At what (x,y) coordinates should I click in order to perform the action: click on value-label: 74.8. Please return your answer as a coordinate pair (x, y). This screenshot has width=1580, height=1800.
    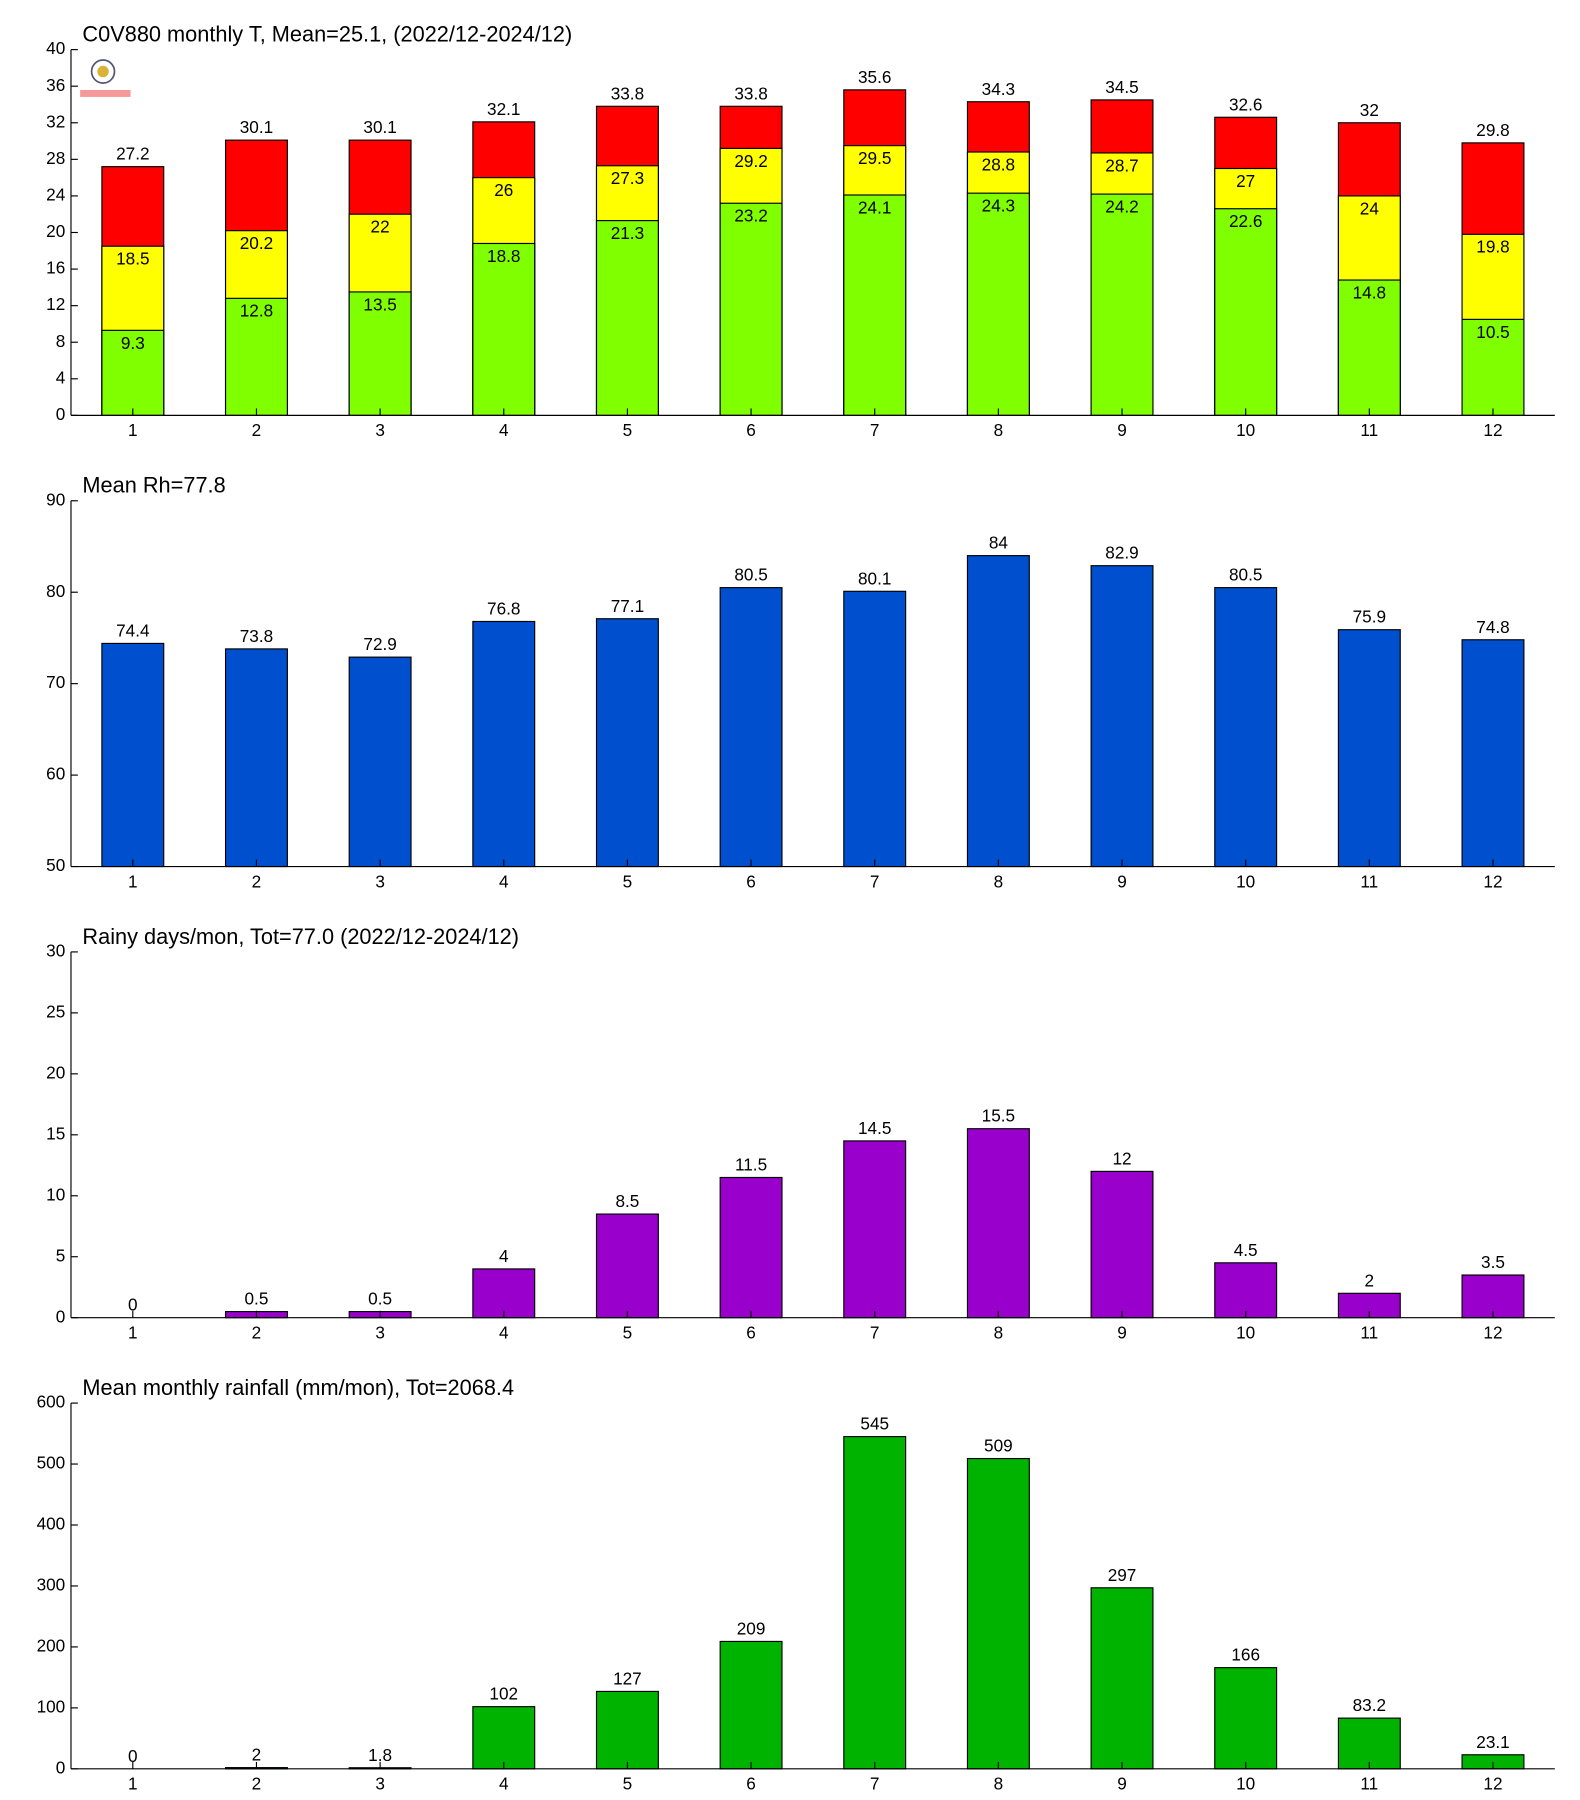
    Looking at the image, I should click on (1492, 627).